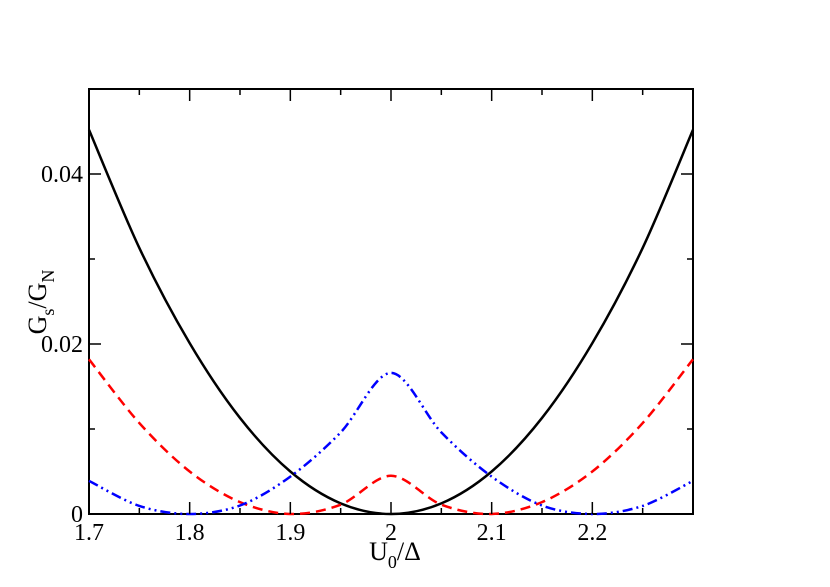  What do you see at coordinates (592, 533) in the screenshot?
I see `x-tick-label-5: 2.2` at bounding box center [592, 533].